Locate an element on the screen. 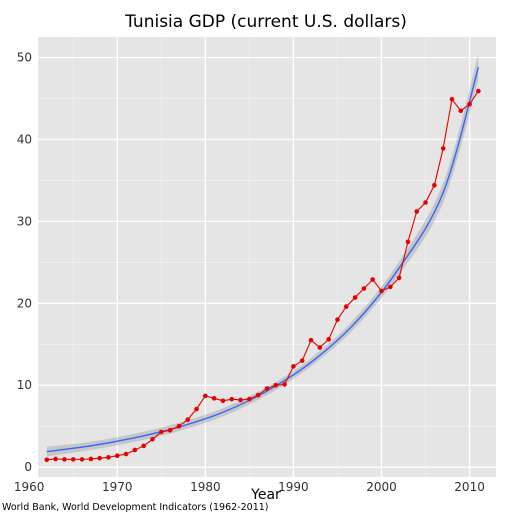 The width and height of the screenshot is (512, 512). x-tick-label: 1990 is located at coordinates (293, 487).